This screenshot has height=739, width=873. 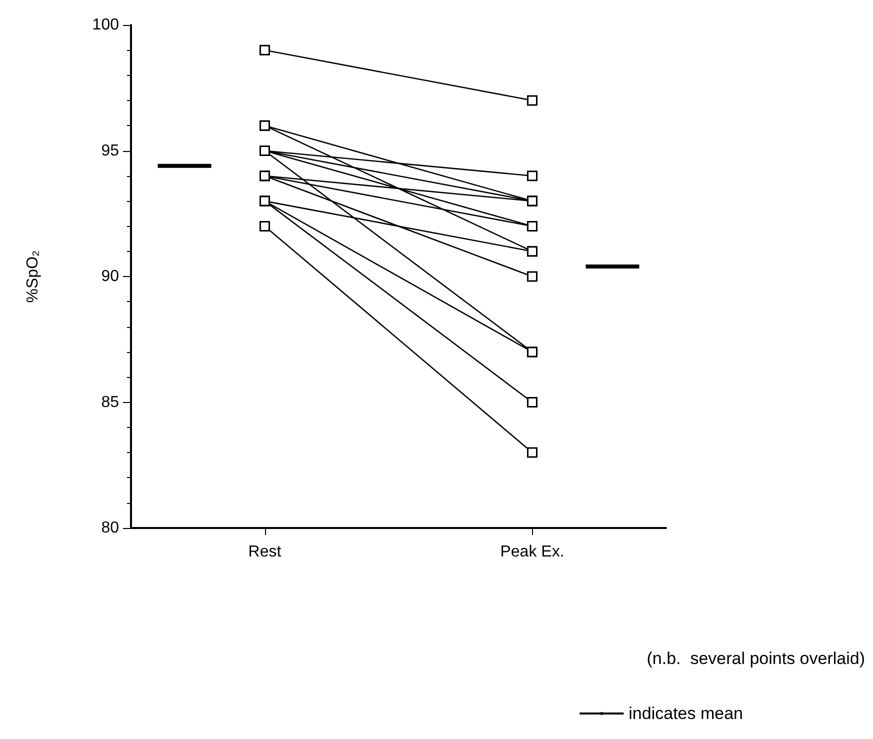 What do you see at coordinates (532, 552) in the screenshot?
I see `x-tick-label: Peak Ex.` at bounding box center [532, 552].